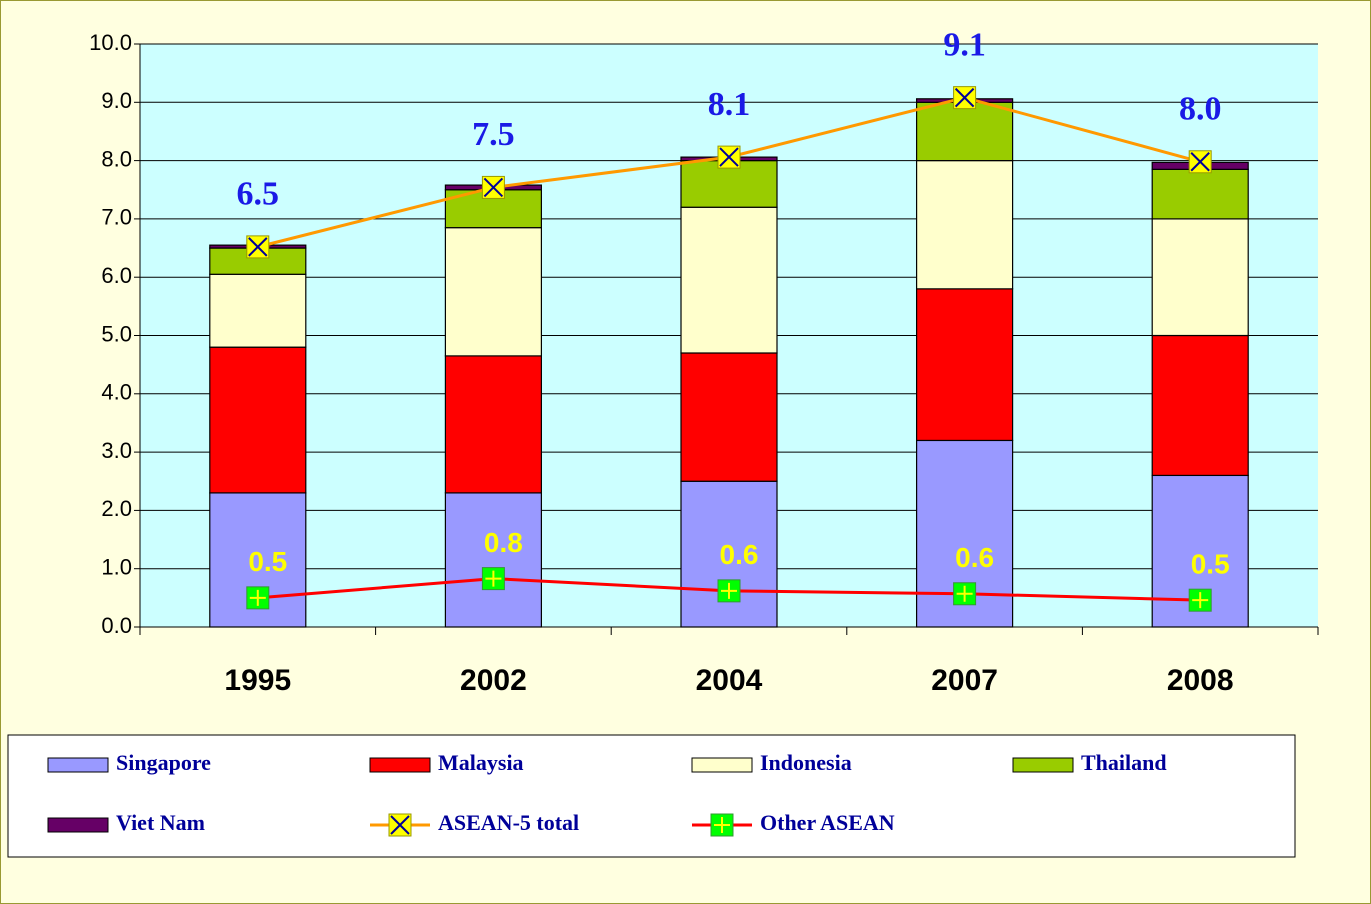 The height and width of the screenshot is (904, 1371). Describe the element at coordinates (116, 100) in the screenshot. I see `y-tick-label: 9.0` at that location.